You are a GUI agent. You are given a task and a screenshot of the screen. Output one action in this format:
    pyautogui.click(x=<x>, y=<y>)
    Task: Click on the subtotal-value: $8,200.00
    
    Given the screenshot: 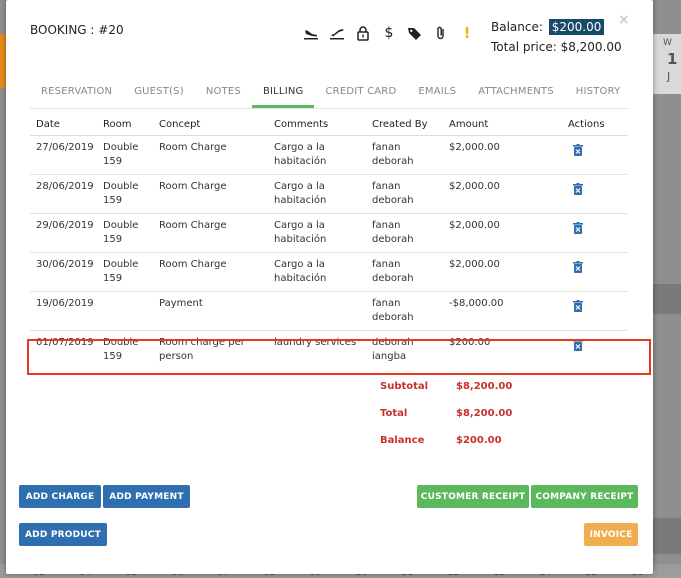 What is the action you would take?
    pyautogui.click(x=484, y=386)
    